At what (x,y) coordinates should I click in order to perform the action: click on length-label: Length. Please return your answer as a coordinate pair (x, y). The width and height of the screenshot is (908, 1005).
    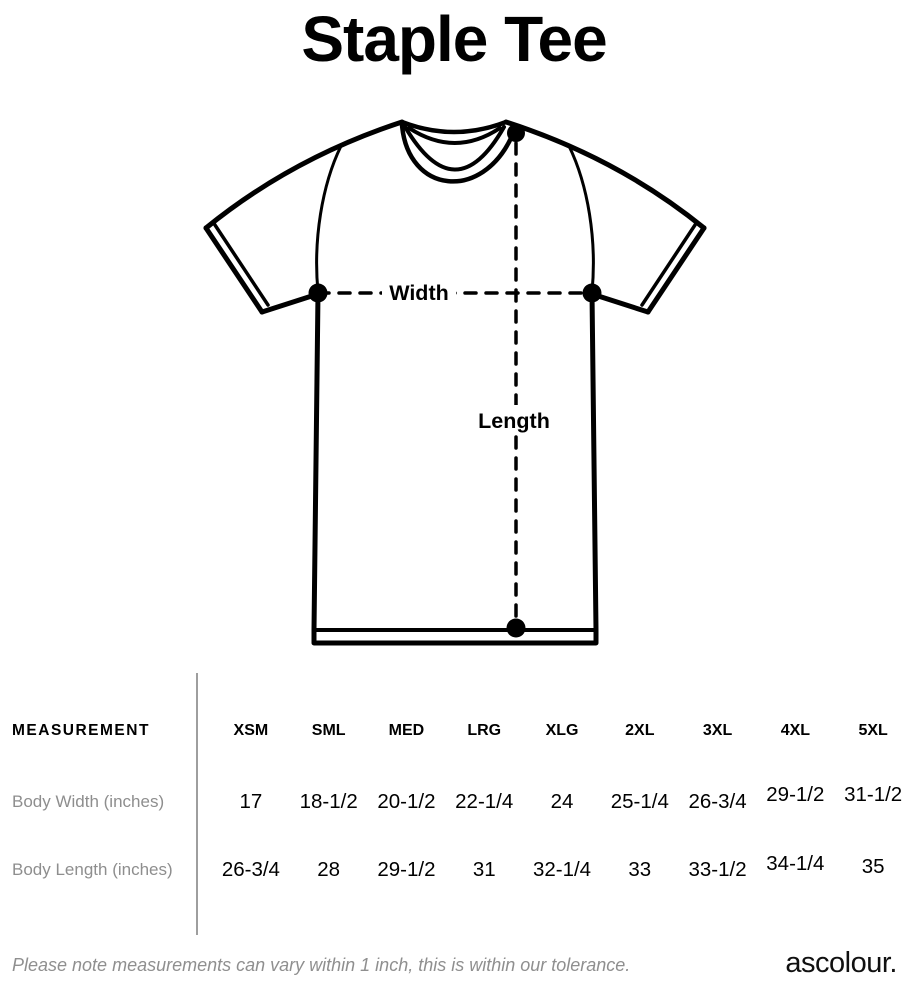
    Looking at the image, I should click on (514, 421).